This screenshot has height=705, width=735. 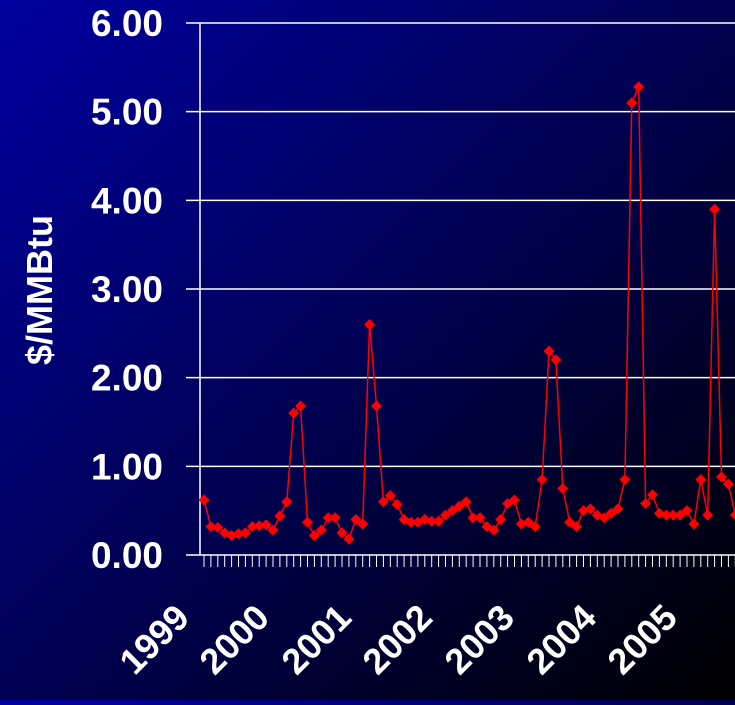 What do you see at coordinates (127, 112) in the screenshot?
I see `y-tick-label: 5.00` at bounding box center [127, 112].